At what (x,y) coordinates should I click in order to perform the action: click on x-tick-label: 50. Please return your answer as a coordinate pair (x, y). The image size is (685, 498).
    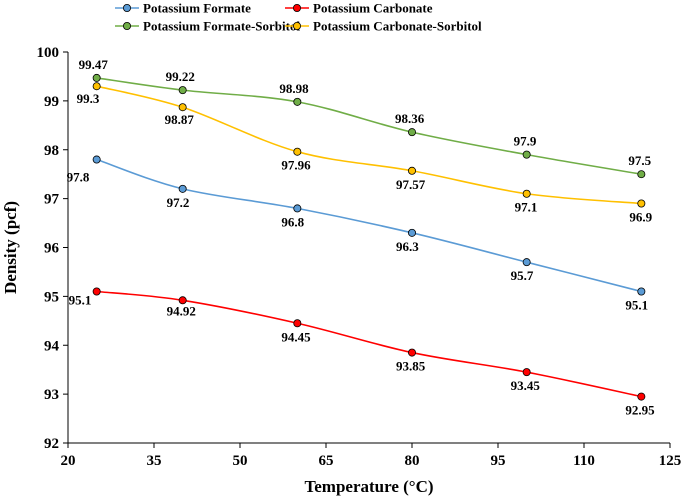
    Looking at the image, I should click on (240, 461).